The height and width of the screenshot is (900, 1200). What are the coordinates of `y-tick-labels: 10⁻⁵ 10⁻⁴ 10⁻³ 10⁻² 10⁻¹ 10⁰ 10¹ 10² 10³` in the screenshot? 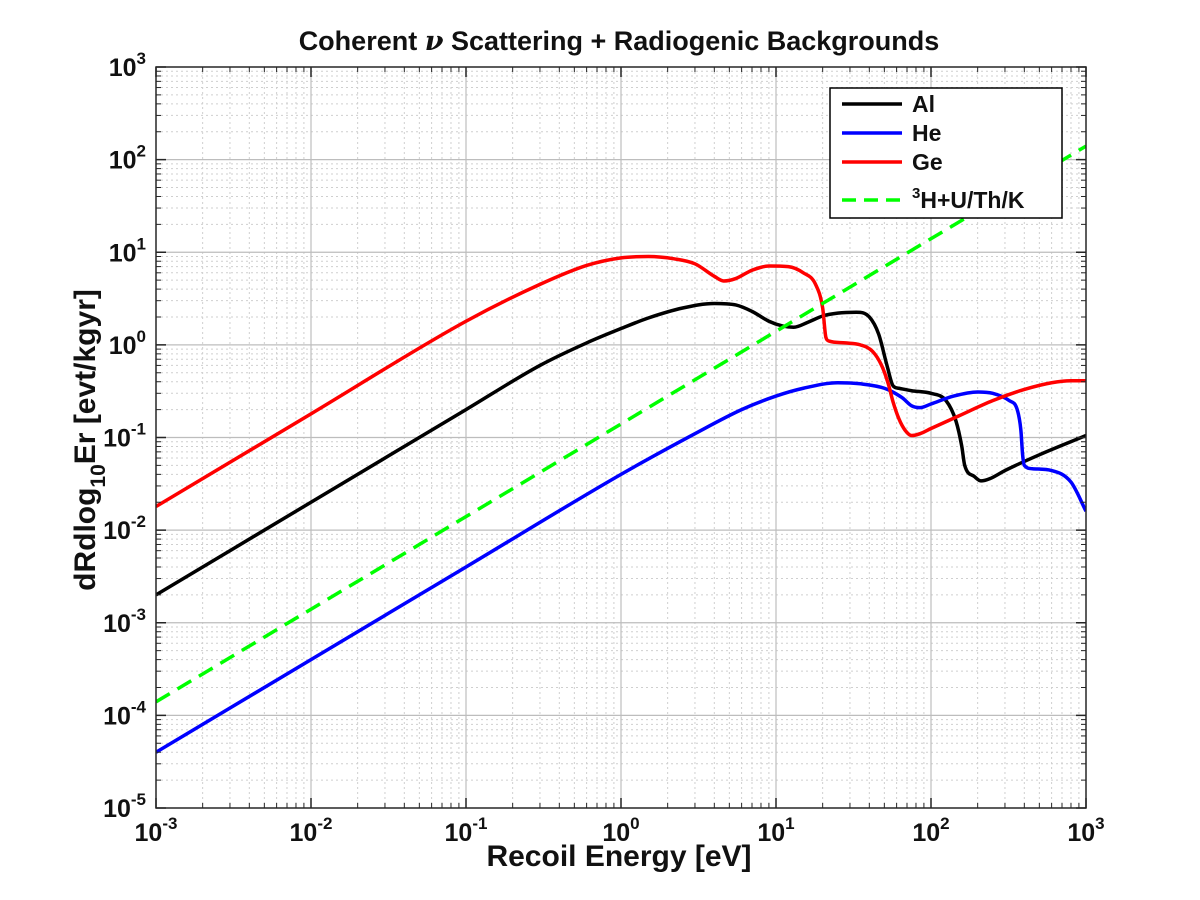 It's located at (124, 436).